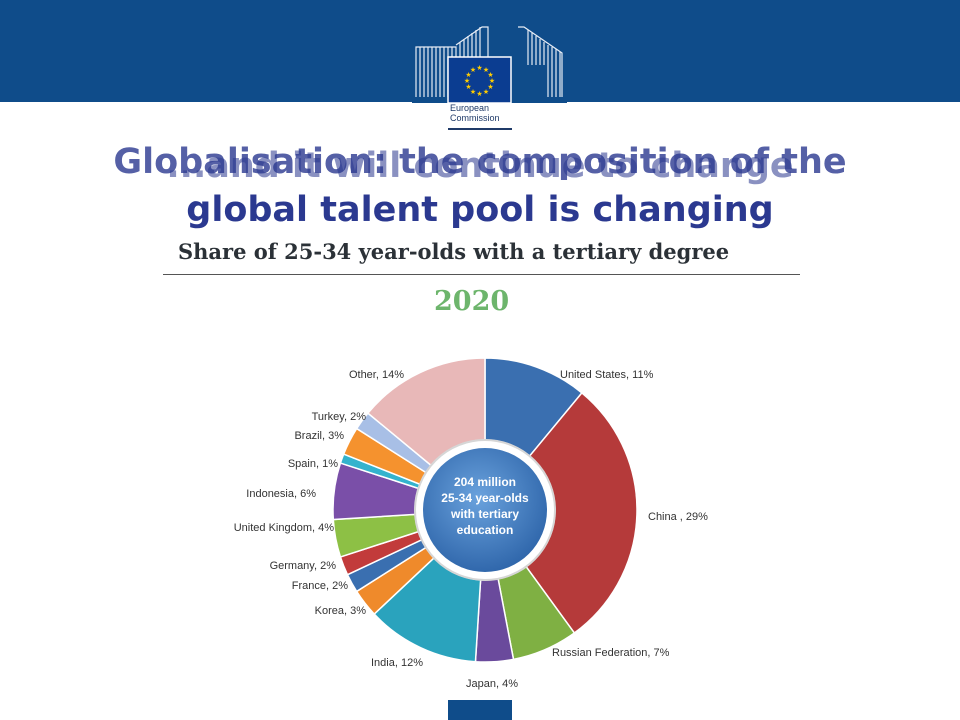  What do you see at coordinates (607, 375) in the screenshot?
I see `slice-label: United States, 11%` at bounding box center [607, 375].